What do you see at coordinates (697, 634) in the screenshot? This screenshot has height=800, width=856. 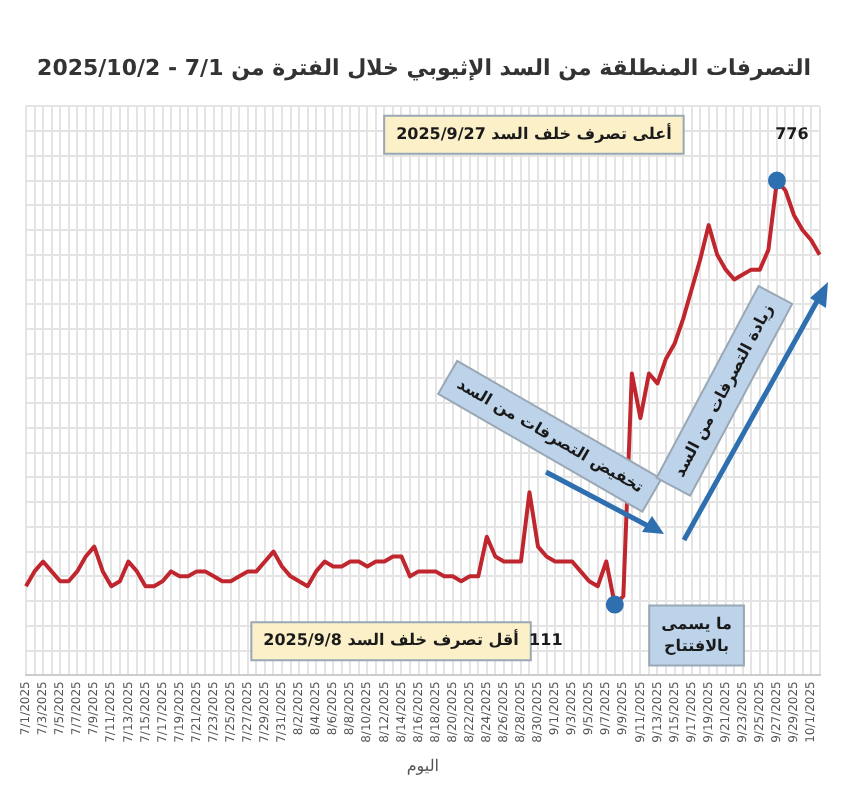 I see `annotation: ما يسمى بالافتتاح` at bounding box center [697, 634].